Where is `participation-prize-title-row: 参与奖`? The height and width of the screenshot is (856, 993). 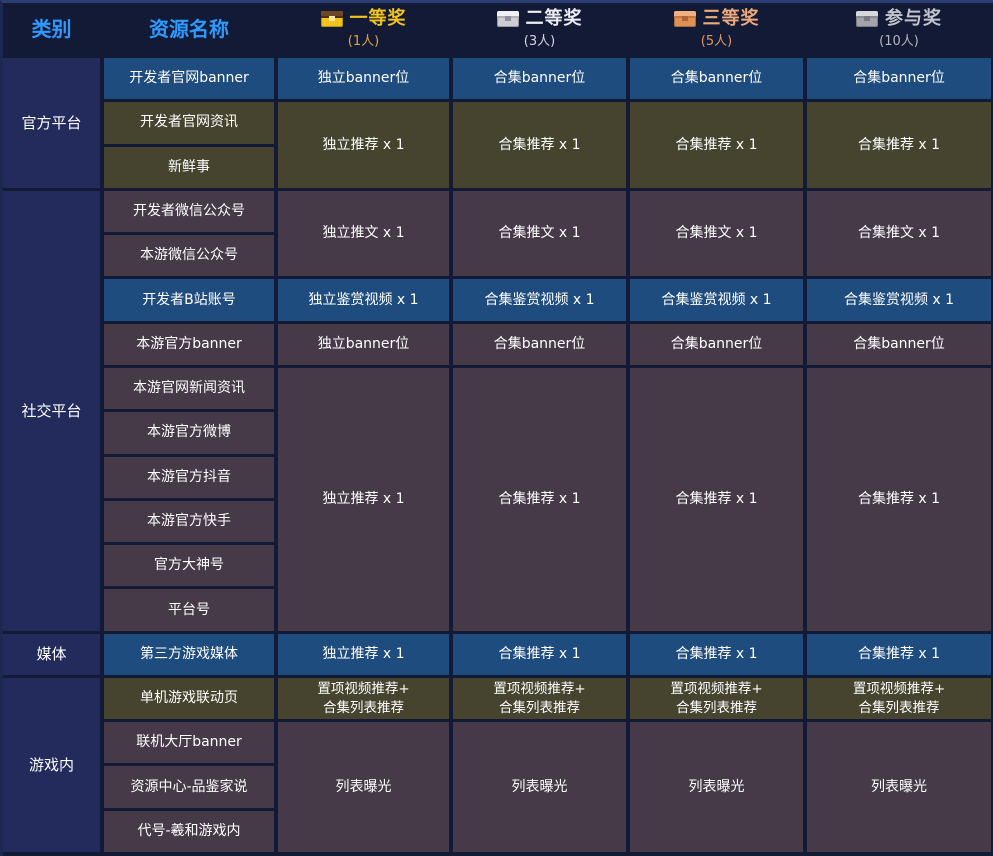
participation-prize-title-row: 参与奖 is located at coordinates (899, 19).